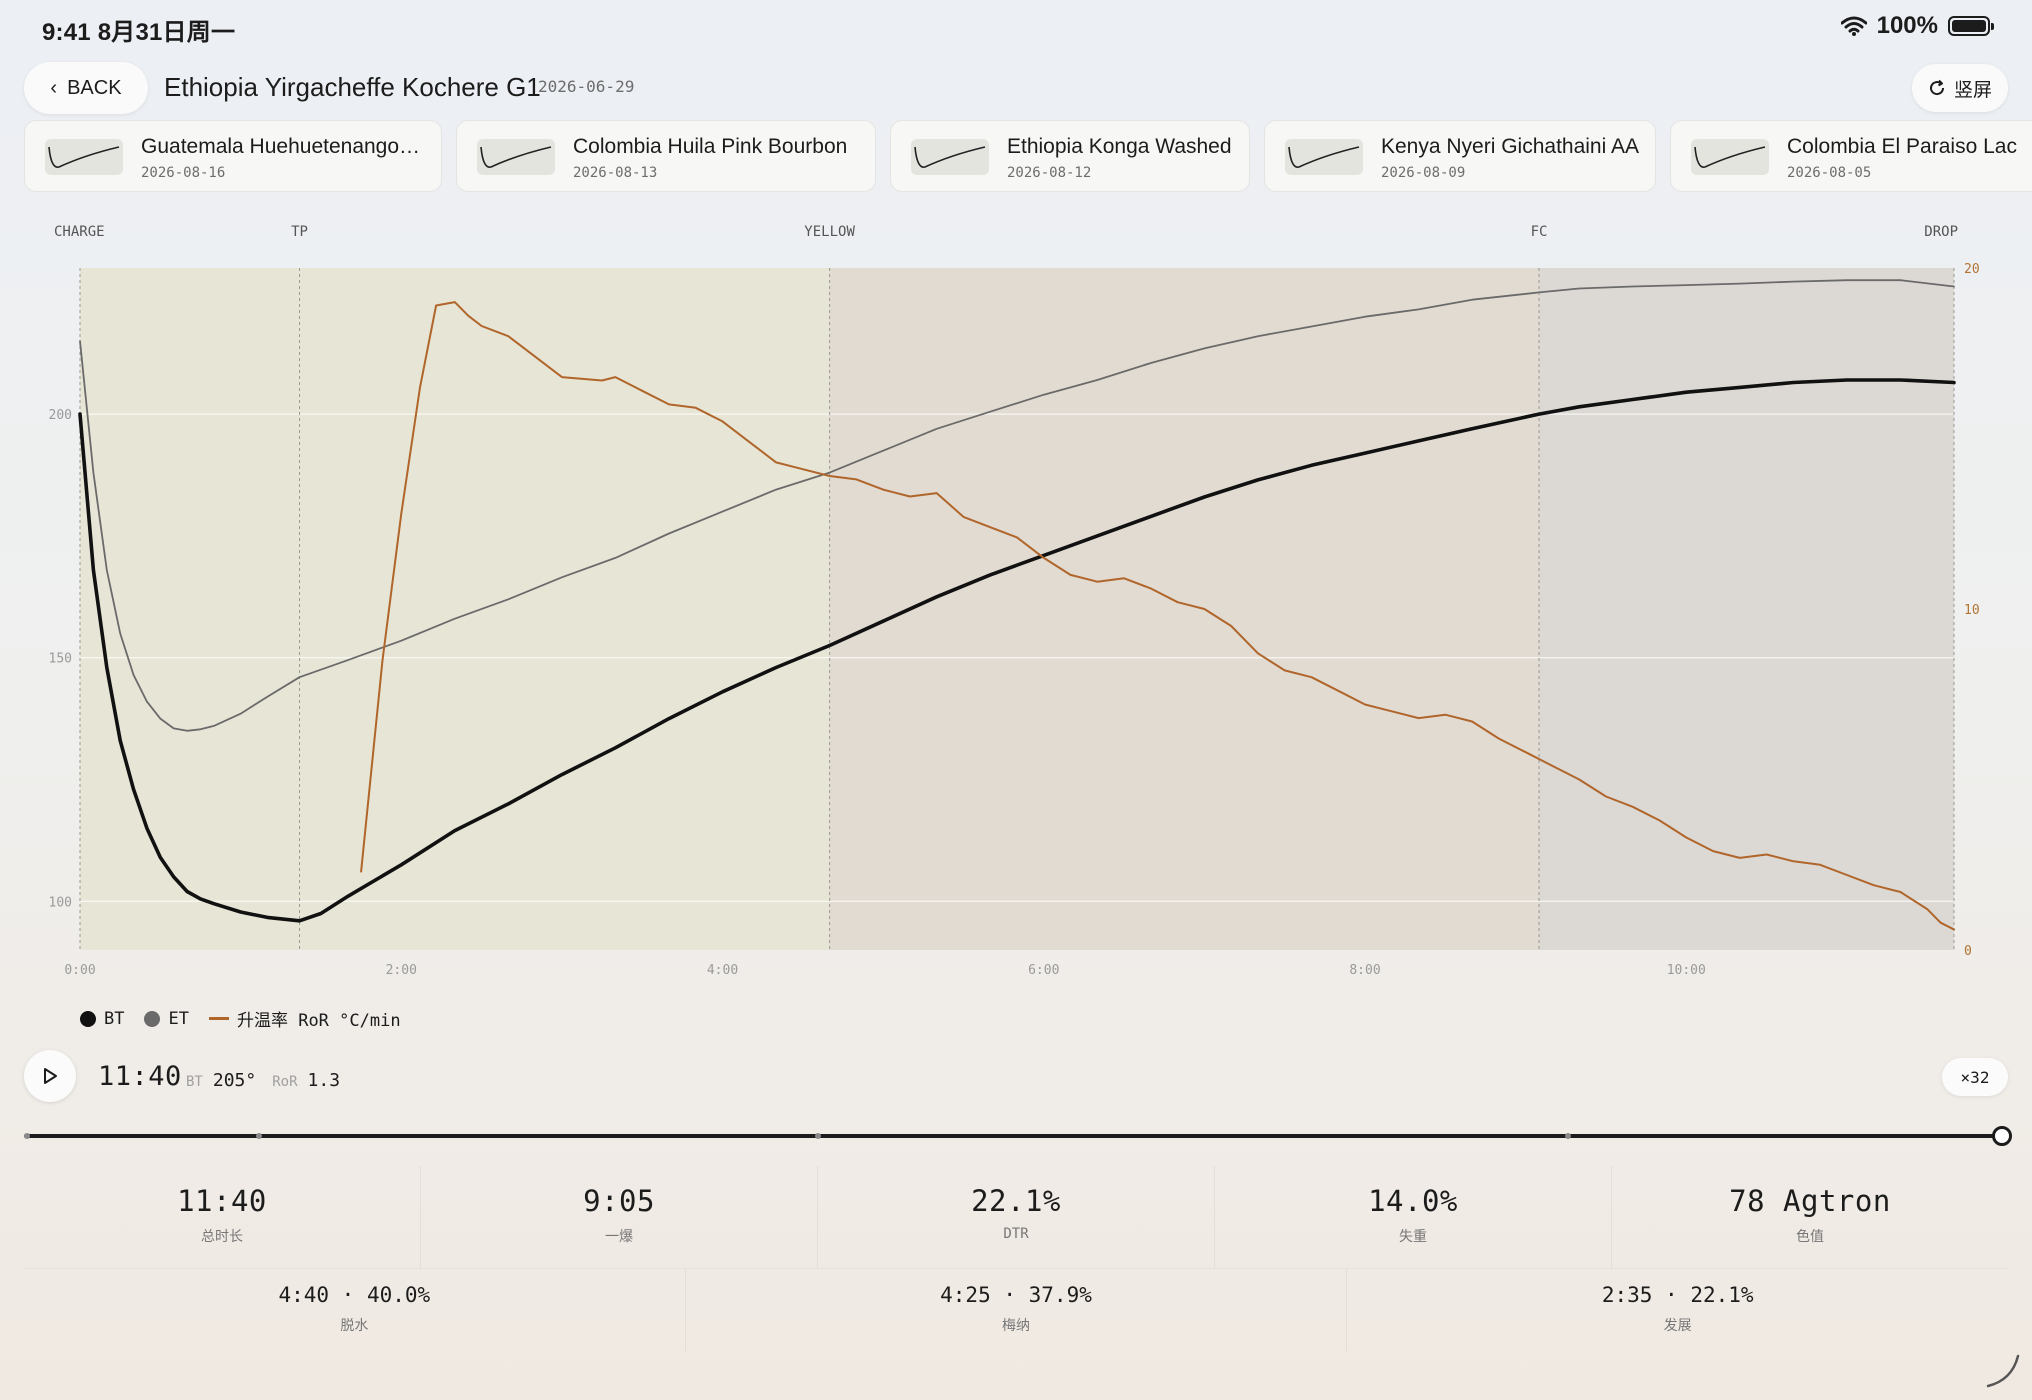 The image size is (2032, 1400). What do you see at coordinates (619, 1237) in the screenshot?
I see `stat-label: 一爆` at bounding box center [619, 1237].